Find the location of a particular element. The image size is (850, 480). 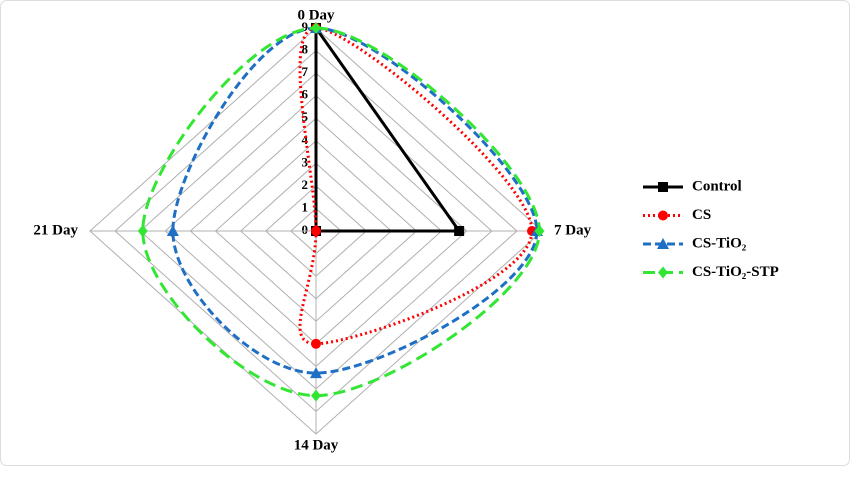

r-tick-label: 6 is located at coordinates (305, 94).